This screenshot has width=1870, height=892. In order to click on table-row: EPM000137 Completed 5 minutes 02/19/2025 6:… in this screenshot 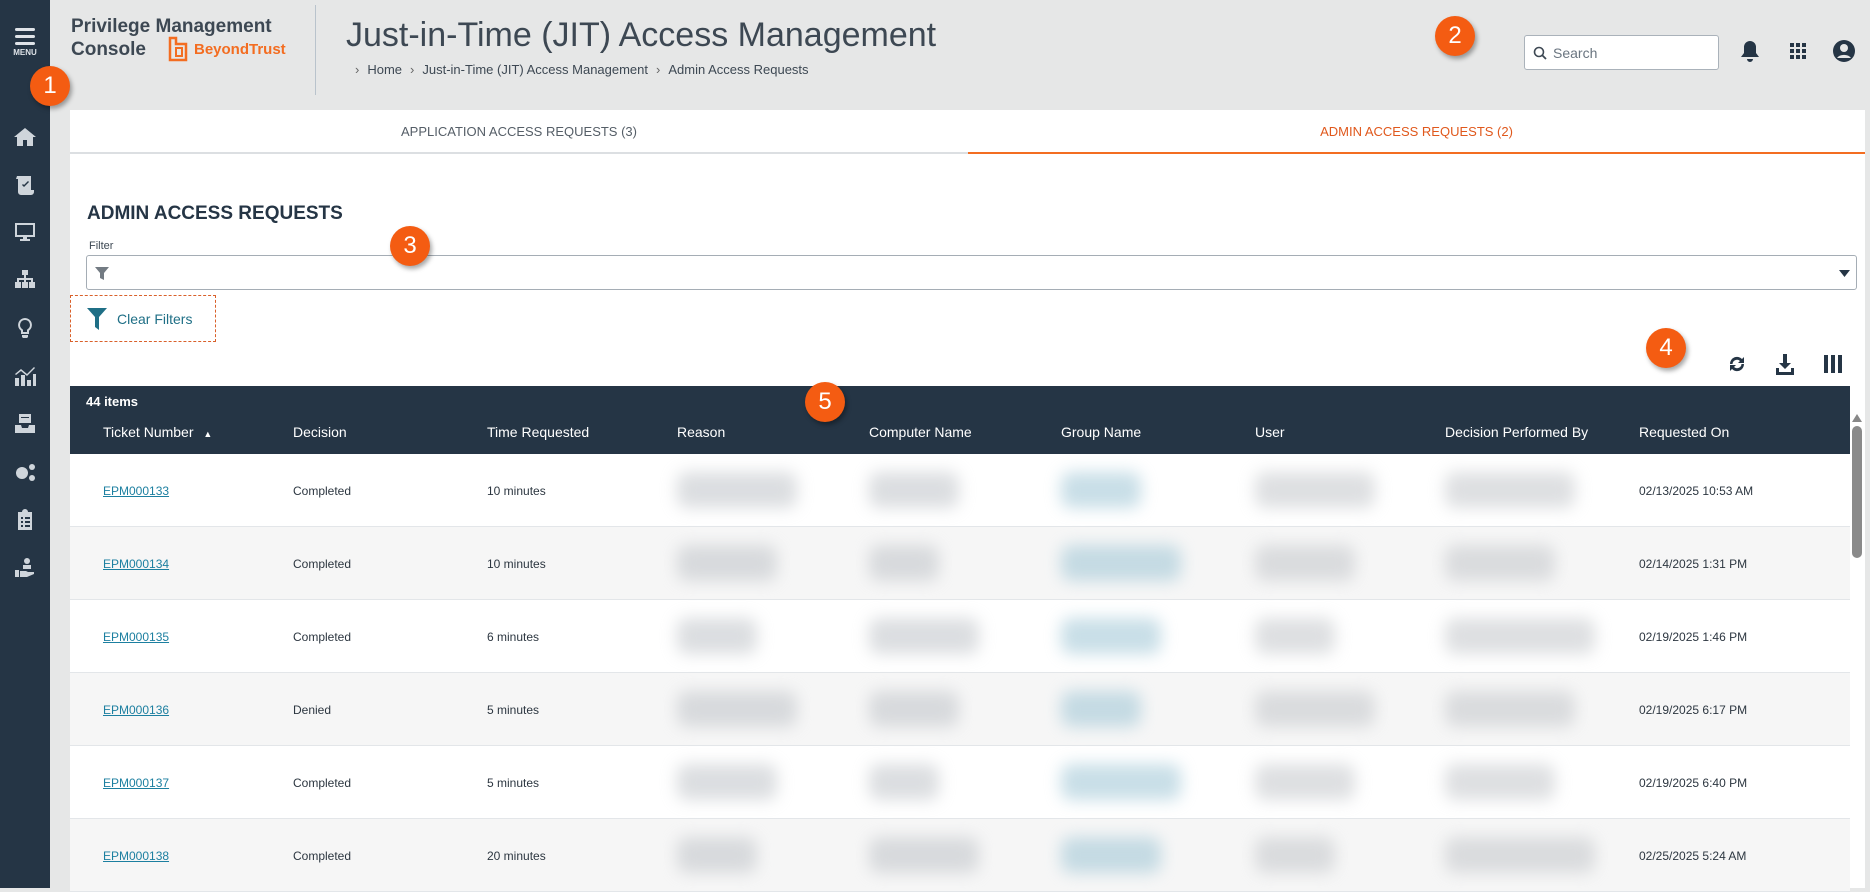, I will do `click(960, 782)`.